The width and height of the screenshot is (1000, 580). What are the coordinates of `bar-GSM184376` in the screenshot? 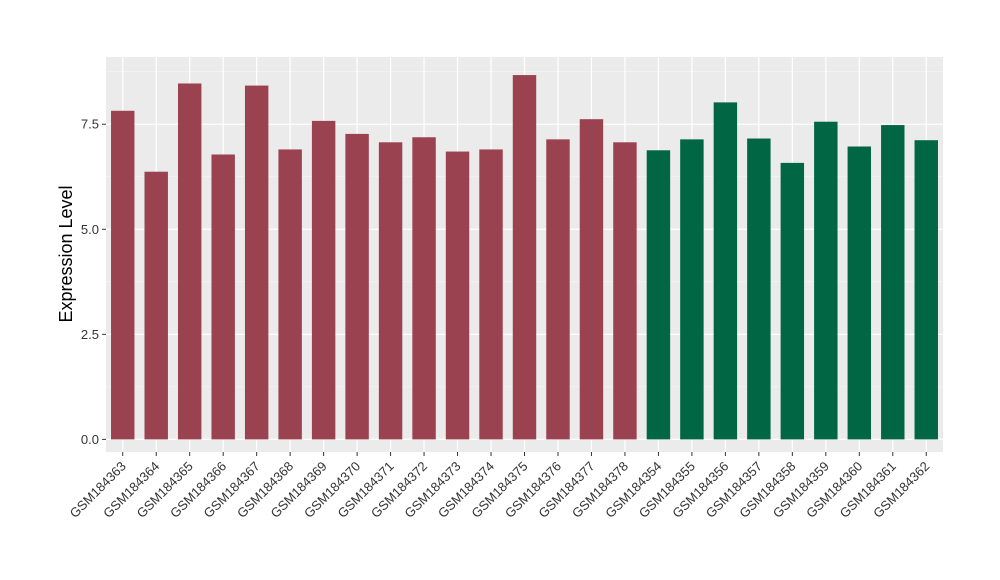 It's located at (558, 289).